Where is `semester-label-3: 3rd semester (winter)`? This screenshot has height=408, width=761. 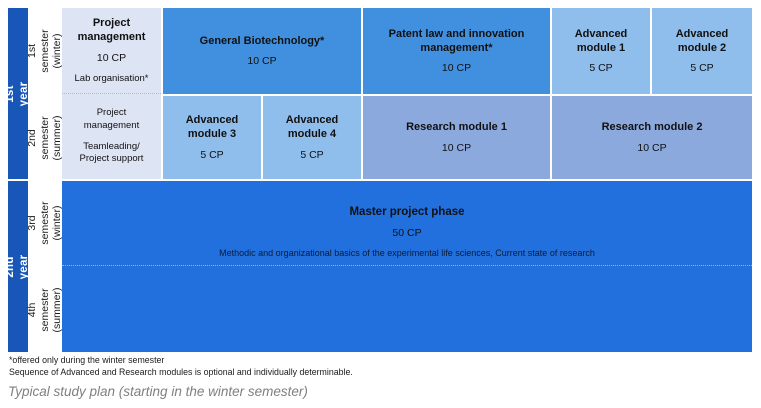 semester-label-3: 3rd semester (winter) is located at coordinates (44, 223).